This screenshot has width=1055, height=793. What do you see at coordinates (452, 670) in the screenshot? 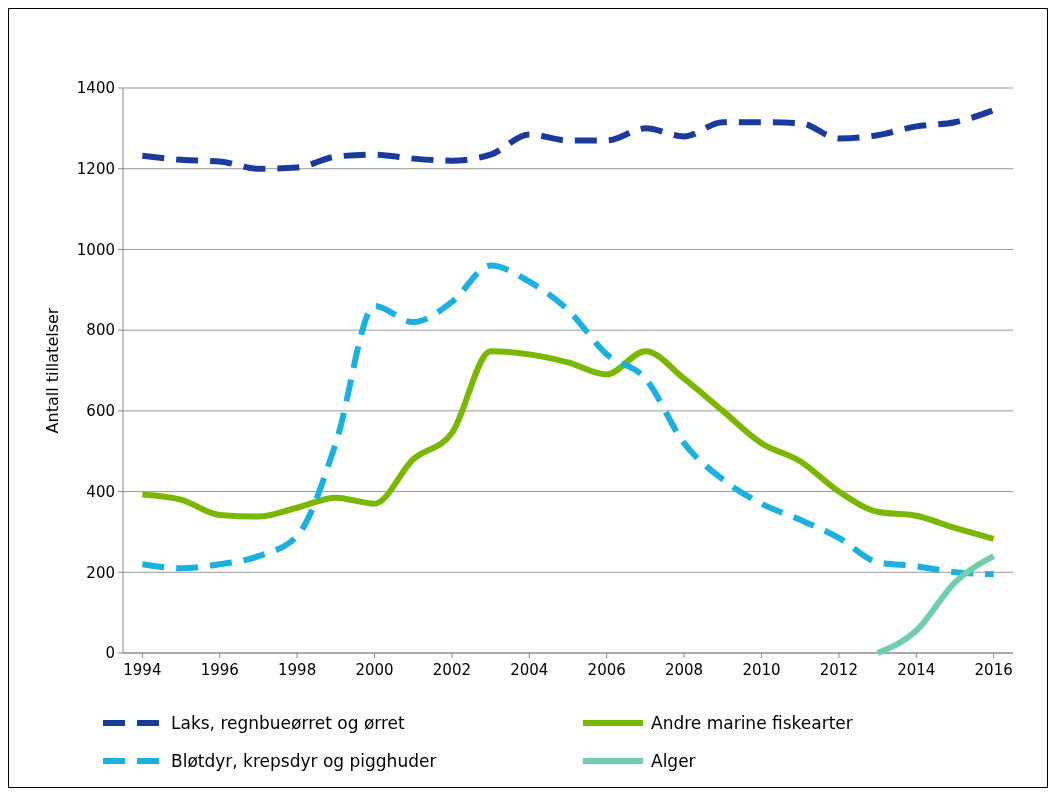
I see `x-tick-label: 2002` at bounding box center [452, 670].